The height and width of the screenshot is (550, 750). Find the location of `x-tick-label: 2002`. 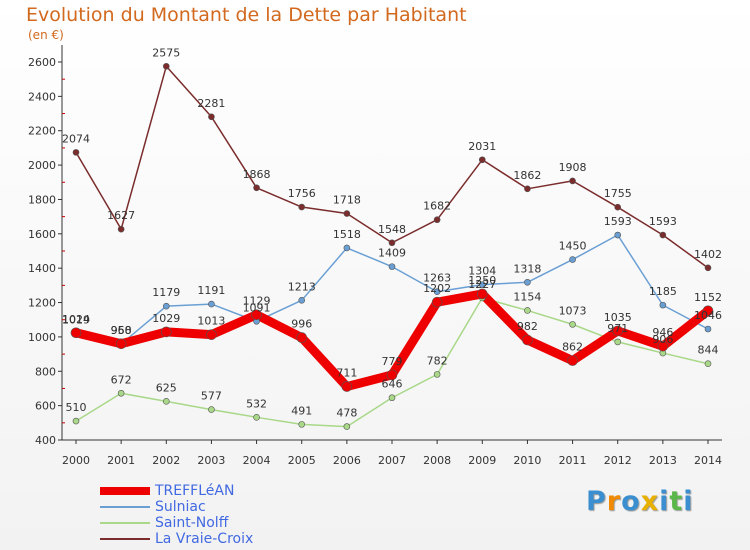

x-tick-label: 2002 is located at coordinates (166, 460).